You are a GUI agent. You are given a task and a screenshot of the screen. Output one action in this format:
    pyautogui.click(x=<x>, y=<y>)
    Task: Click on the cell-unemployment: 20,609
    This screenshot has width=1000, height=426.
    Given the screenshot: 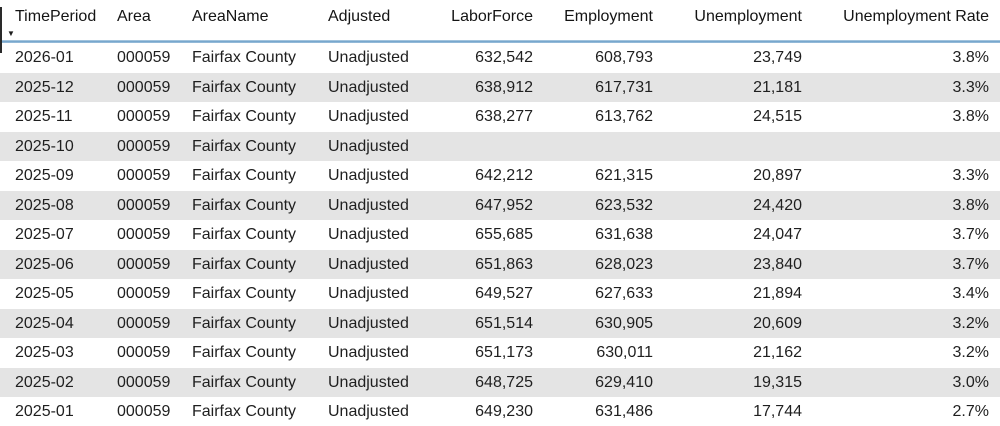 What is the action you would take?
    pyautogui.click(x=777, y=323)
    